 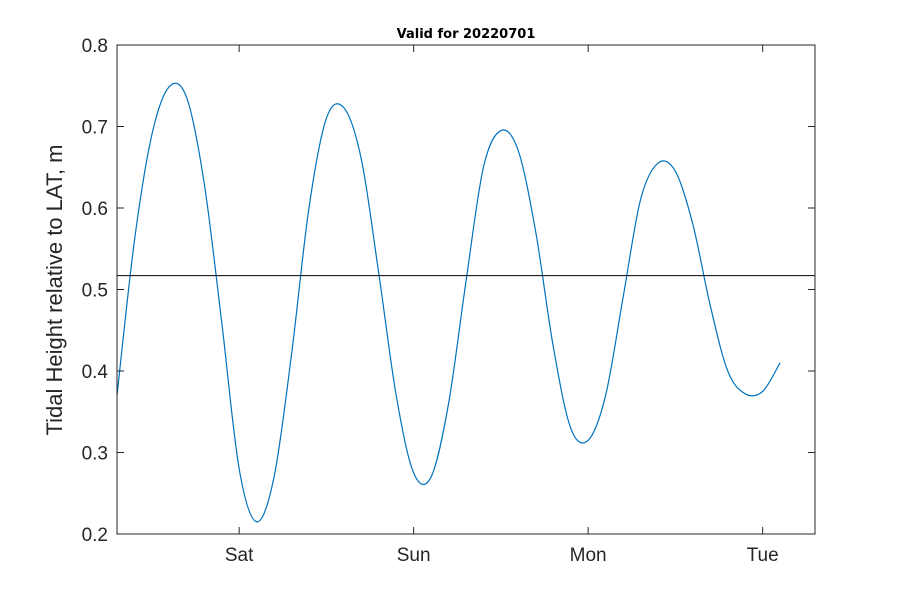 I want to click on y-tick-label: 0.2, so click(x=95, y=535).